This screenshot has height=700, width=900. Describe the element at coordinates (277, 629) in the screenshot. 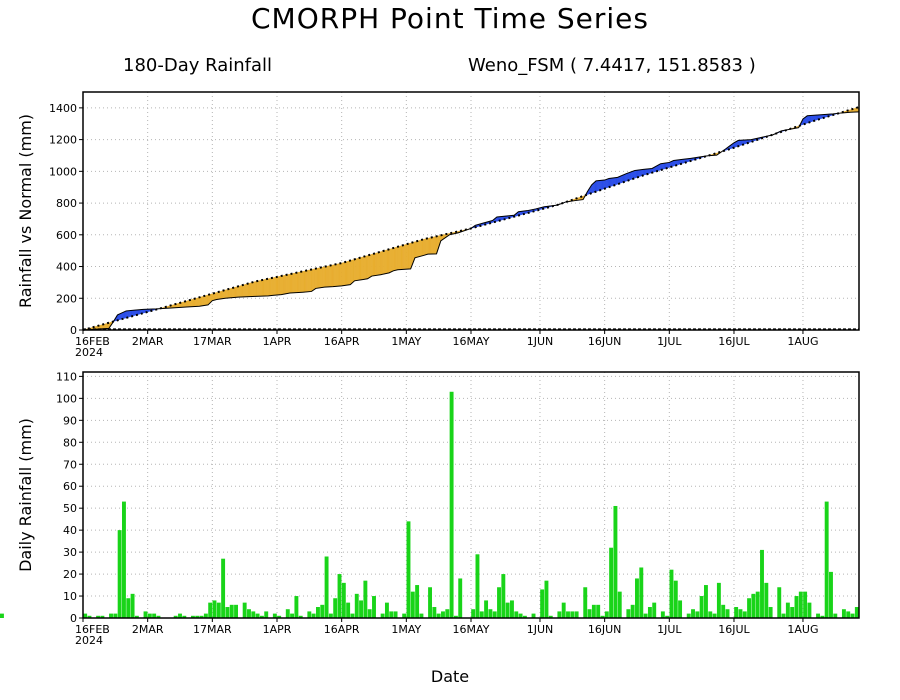

I see `daily-x-tick-label: 1APR` at that location.